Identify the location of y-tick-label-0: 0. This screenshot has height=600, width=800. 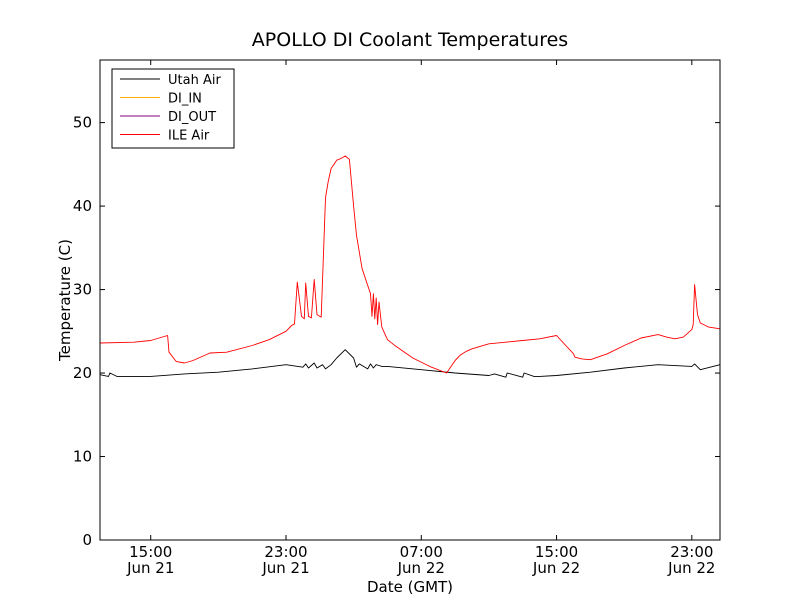
(87, 540).